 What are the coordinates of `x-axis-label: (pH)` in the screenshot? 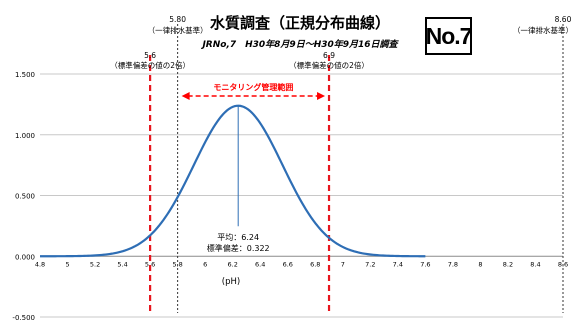 It's located at (231, 282).